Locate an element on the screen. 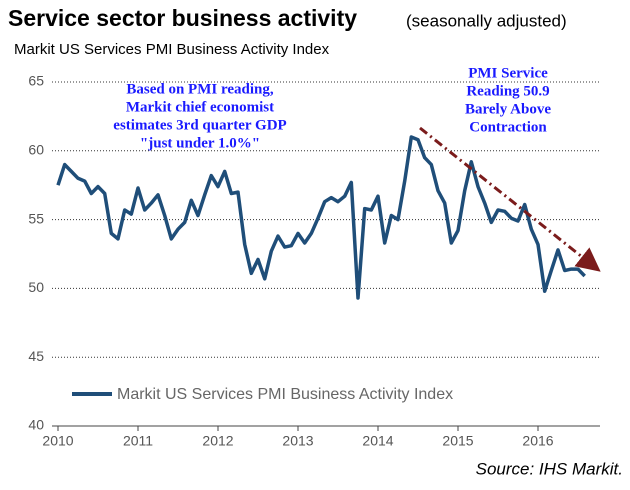  title-note: (seasonally adjusted) is located at coordinates (486, 20).